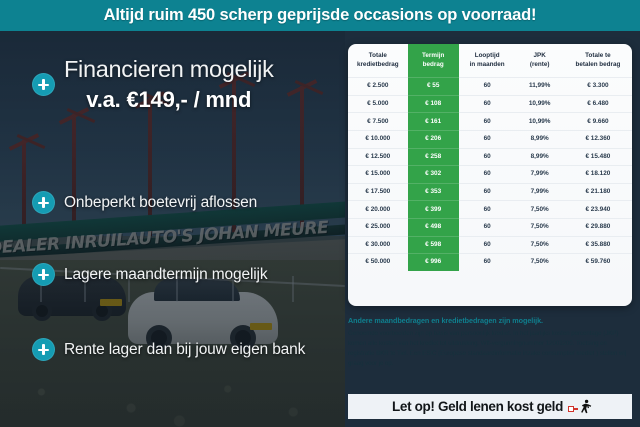  I want to click on header-line1: Totale, so click(377, 55).